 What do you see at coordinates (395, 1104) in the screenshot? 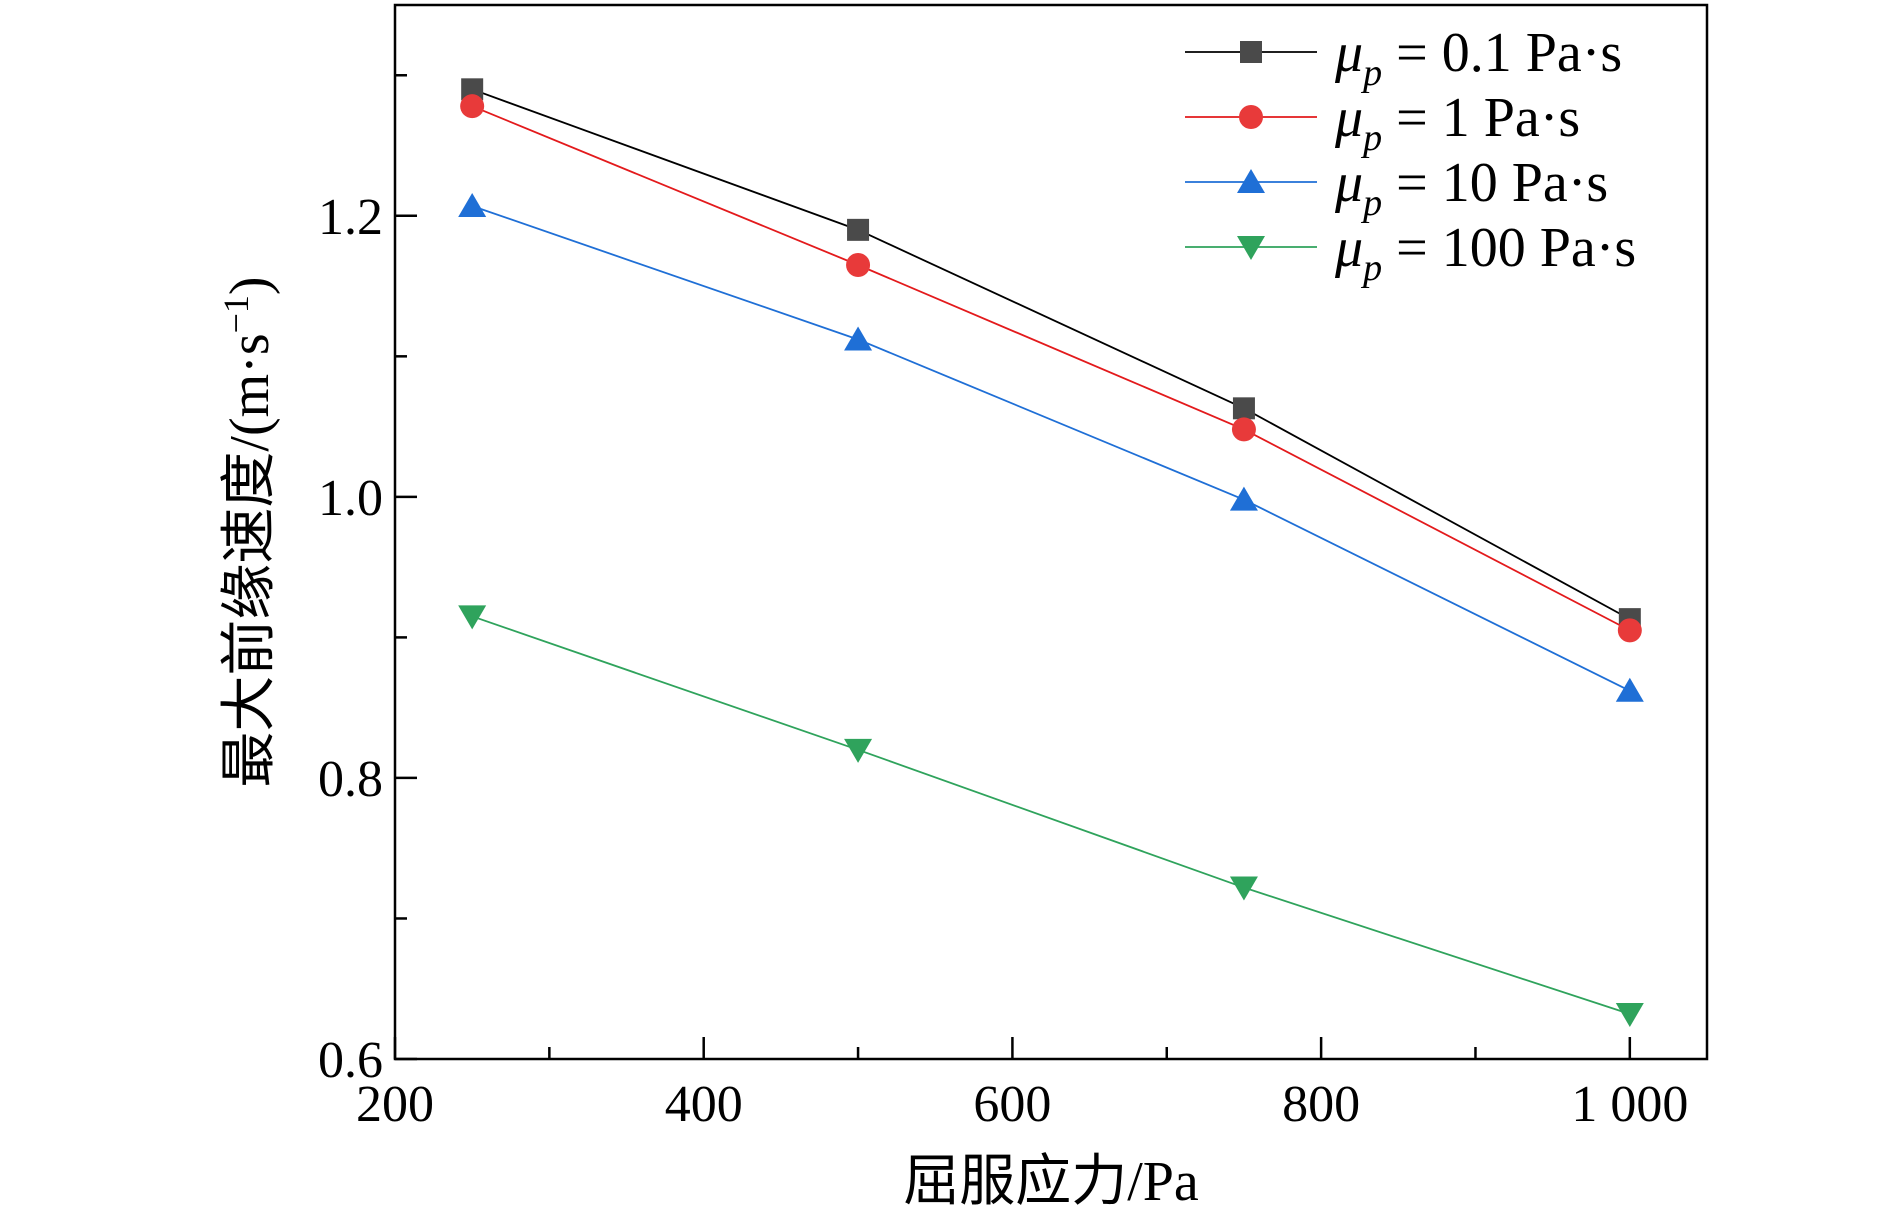
I see `x-tick-label: 200` at bounding box center [395, 1104].